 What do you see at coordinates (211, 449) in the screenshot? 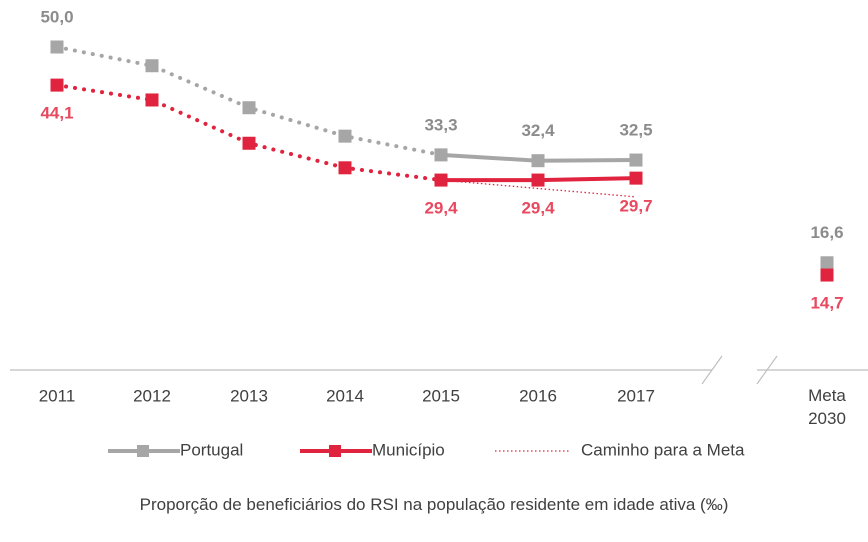
I see `legend-label: Portugal` at bounding box center [211, 449].